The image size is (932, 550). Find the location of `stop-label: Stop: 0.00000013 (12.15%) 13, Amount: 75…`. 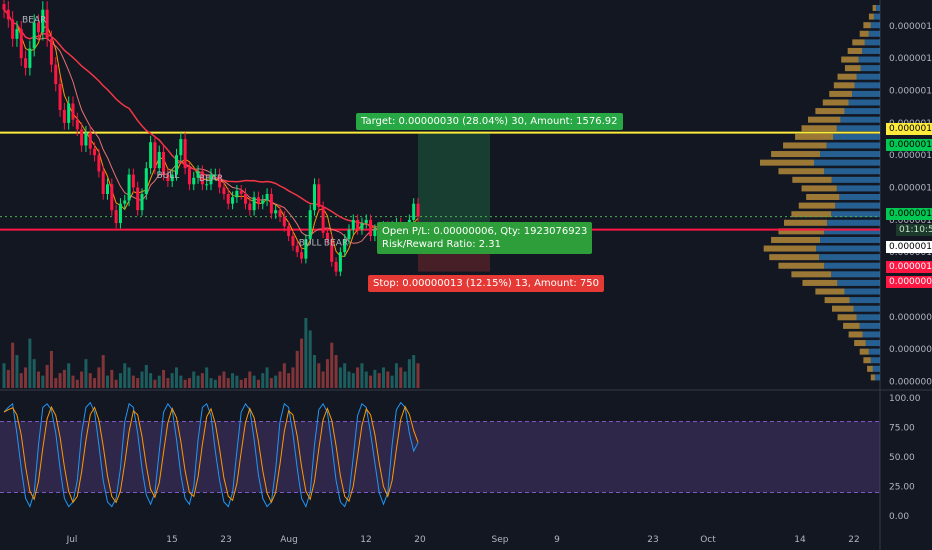

stop-label: Stop: 0.00000013 (12.15%) 13, Amount: 75… is located at coordinates (486, 283).